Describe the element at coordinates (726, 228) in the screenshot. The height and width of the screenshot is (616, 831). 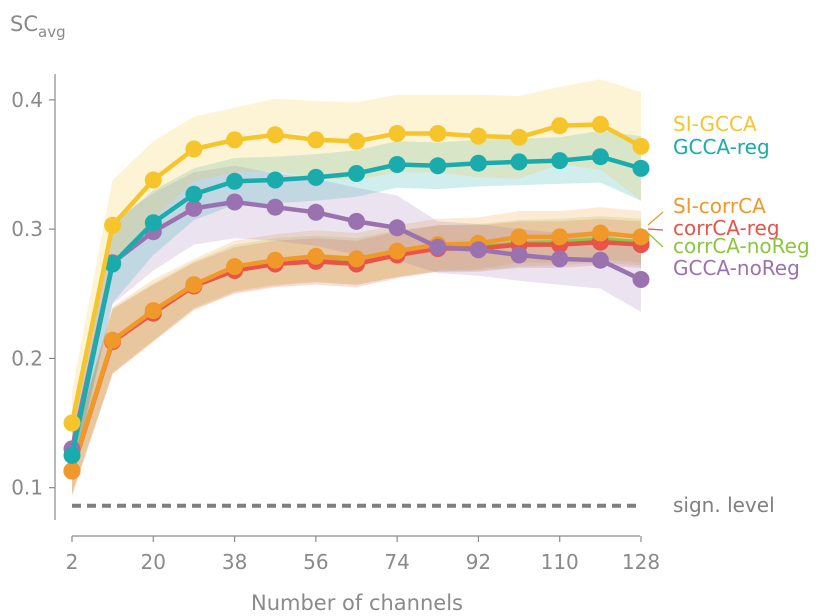
I see `legend-label-corrCA-reg: corrCA-reg` at that location.